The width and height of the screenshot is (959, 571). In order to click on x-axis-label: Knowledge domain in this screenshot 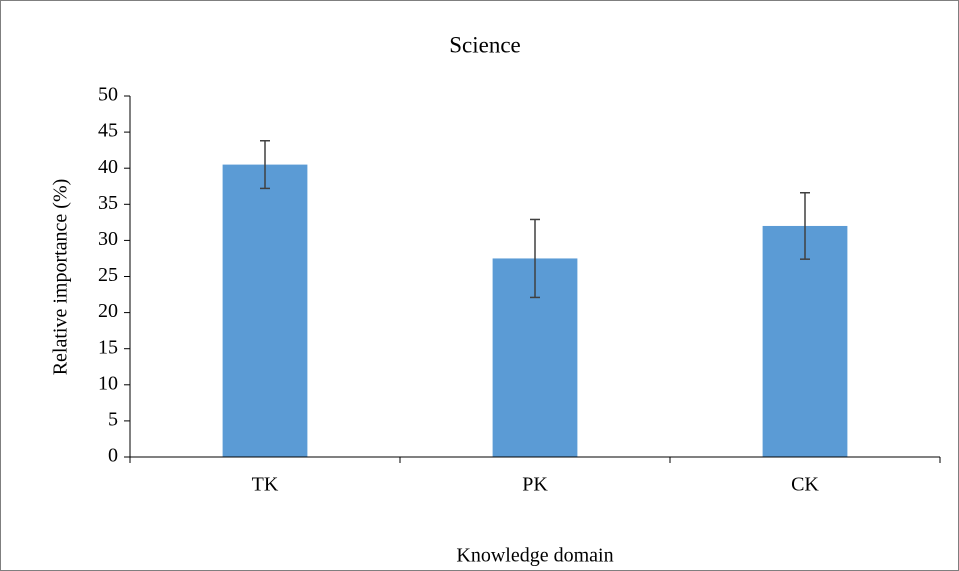, I will do `click(534, 556)`.